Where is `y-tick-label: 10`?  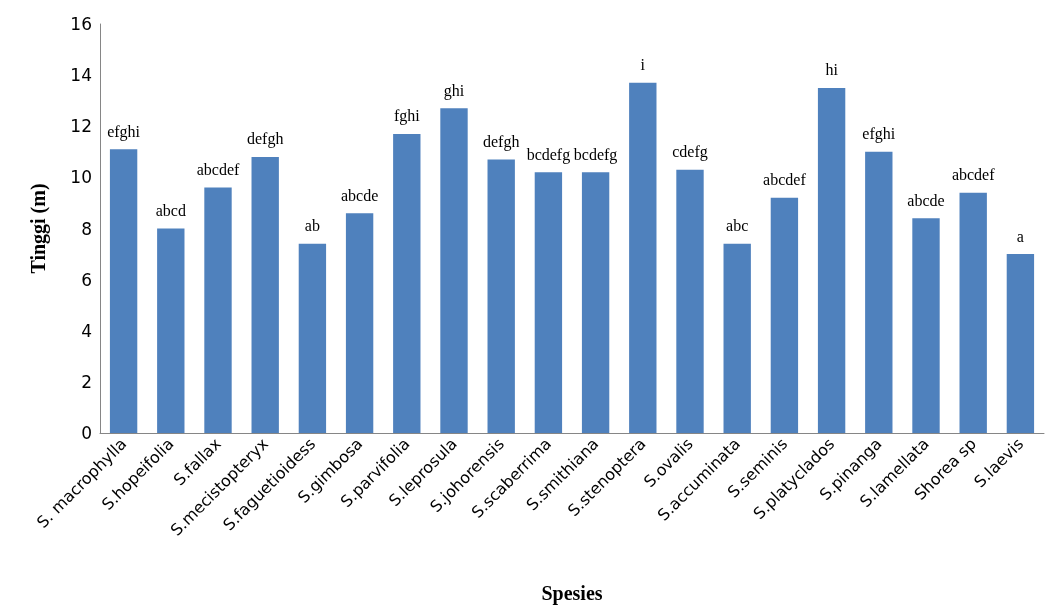
y-tick-label: 10 is located at coordinates (81, 177).